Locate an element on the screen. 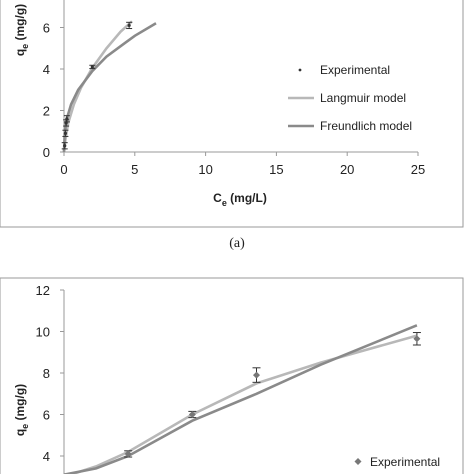 Image resolution: width=474 pixels, height=474 pixels. panel-a-y-tick-label: 6 is located at coordinates (46, 28).